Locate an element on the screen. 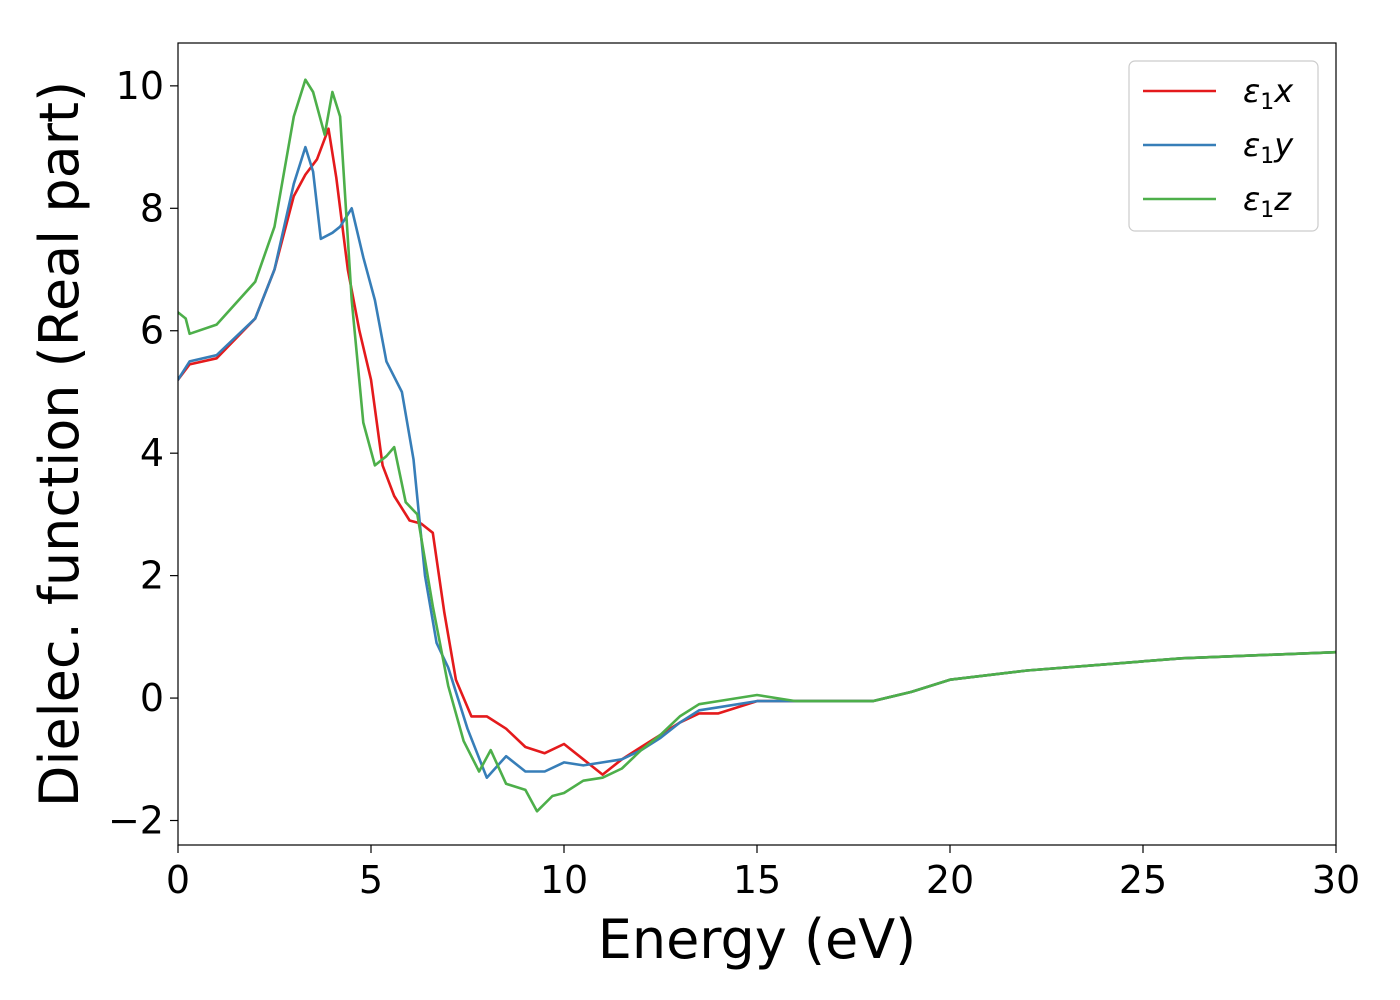 The height and width of the screenshot is (1000, 1400). y-tick-label: 8 is located at coordinates (152, 208).